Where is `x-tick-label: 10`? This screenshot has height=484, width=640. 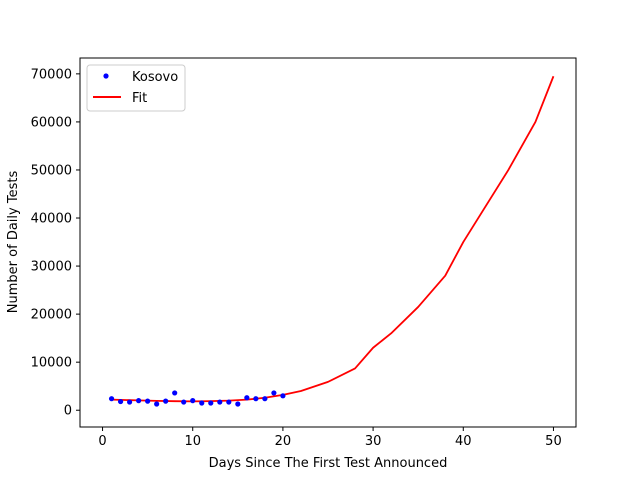
x-tick-label: 10 is located at coordinates (192, 441).